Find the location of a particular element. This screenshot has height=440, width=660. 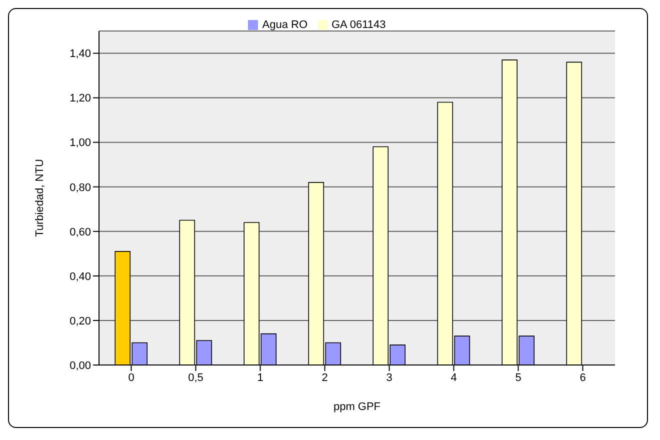

y-tick-label: 0,80 is located at coordinates (80, 188).